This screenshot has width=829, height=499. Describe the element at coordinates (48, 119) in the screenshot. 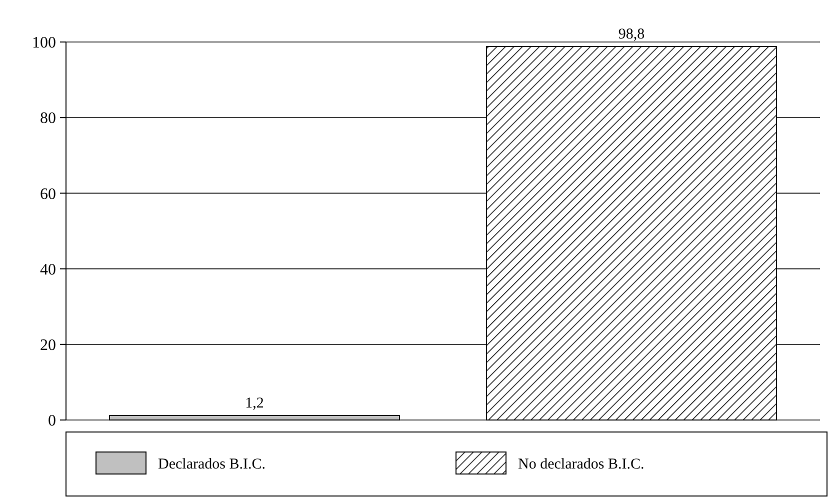

I see `y-tick-label: 80` at that location.